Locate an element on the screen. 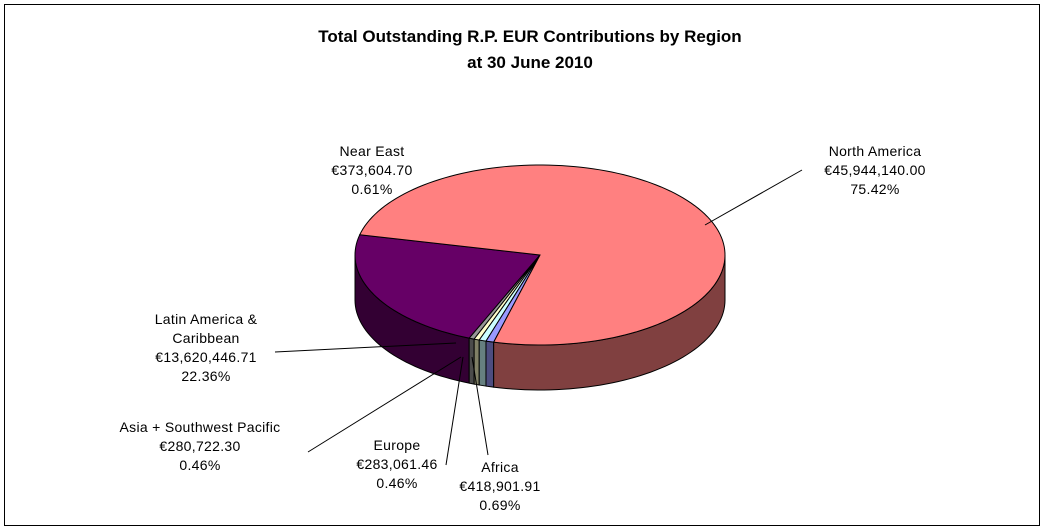 This screenshot has width=1045, height=531. value-label: €418,901.91 is located at coordinates (500, 486).